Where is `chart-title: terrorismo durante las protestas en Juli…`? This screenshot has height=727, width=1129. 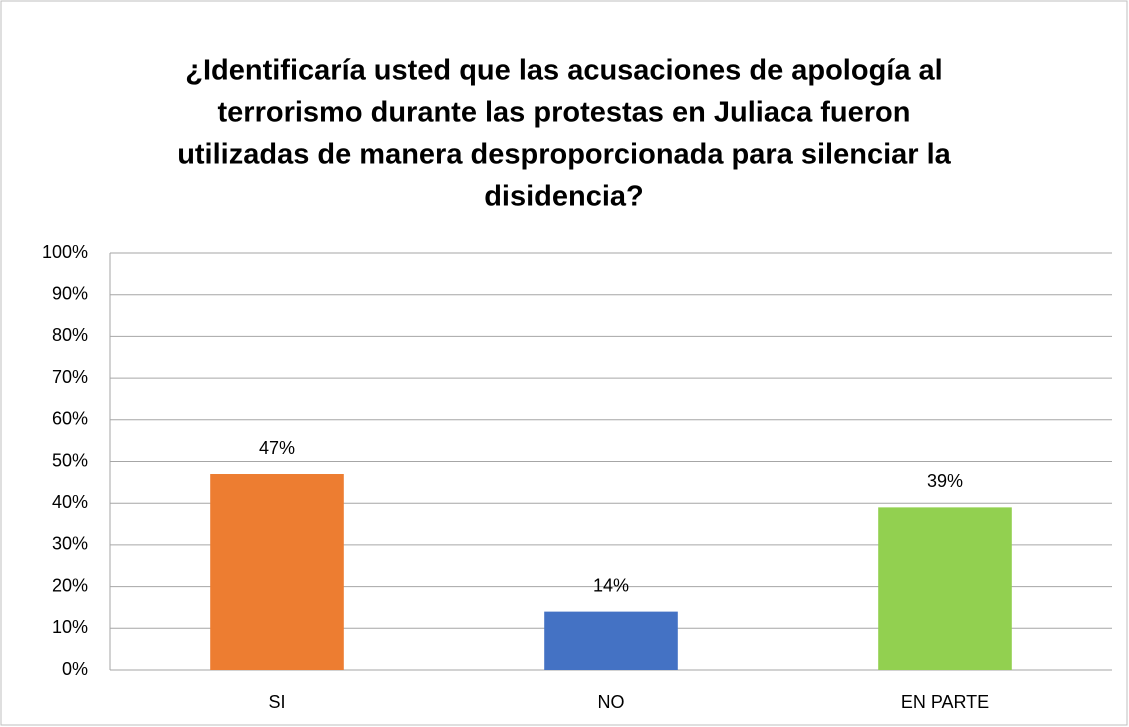
chart-title: terrorismo durante las protestas en Juli… is located at coordinates (564, 113).